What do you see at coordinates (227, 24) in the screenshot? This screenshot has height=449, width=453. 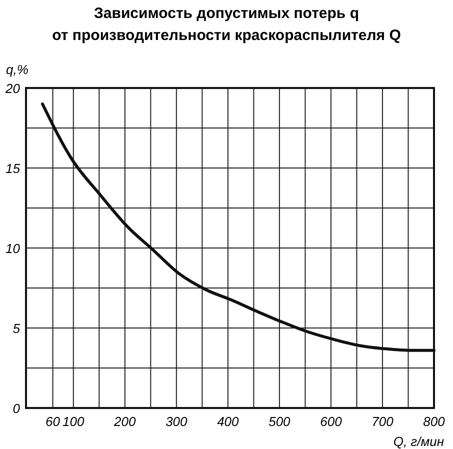 I see `chart-title: Зависимость допустимых потерь q от производительности краскораспылителя Q` at bounding box center [227, 24].